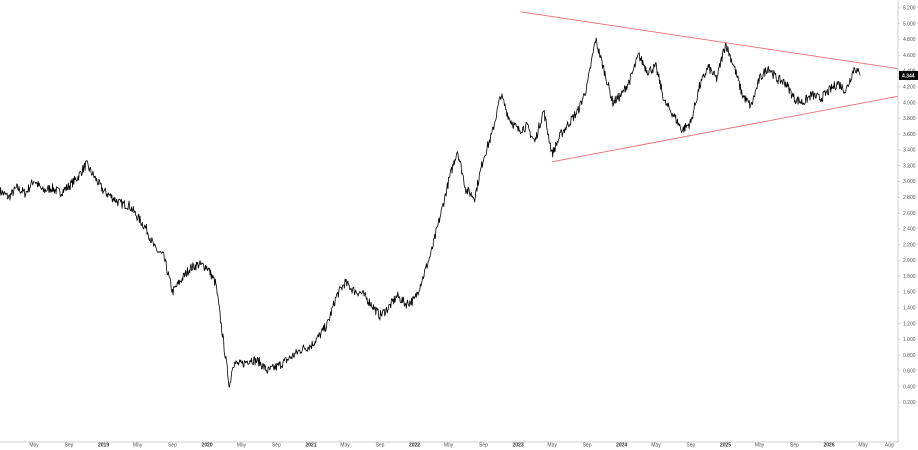 The height and width of the screenshot is (450, 918). I want to click on y-tick-label: 4.600, so click(909, 56).